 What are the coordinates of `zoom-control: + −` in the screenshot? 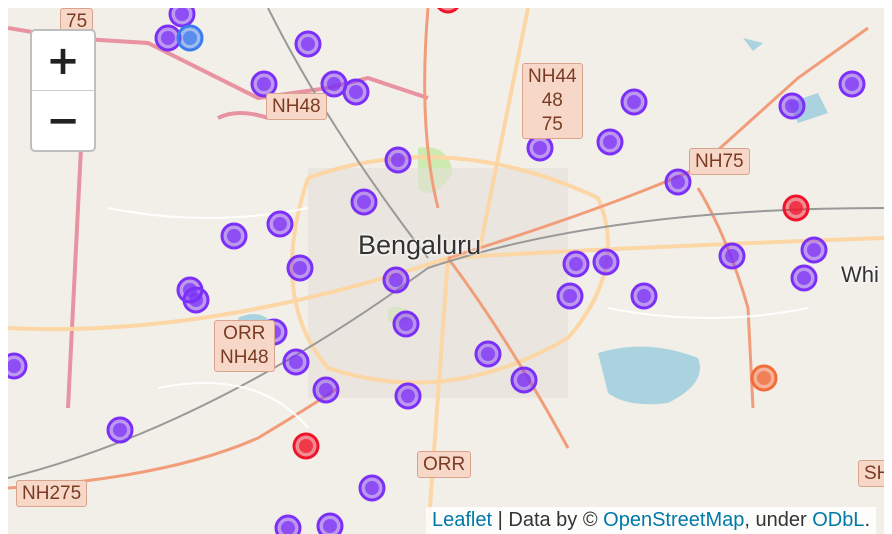 It's located at (63, 90).